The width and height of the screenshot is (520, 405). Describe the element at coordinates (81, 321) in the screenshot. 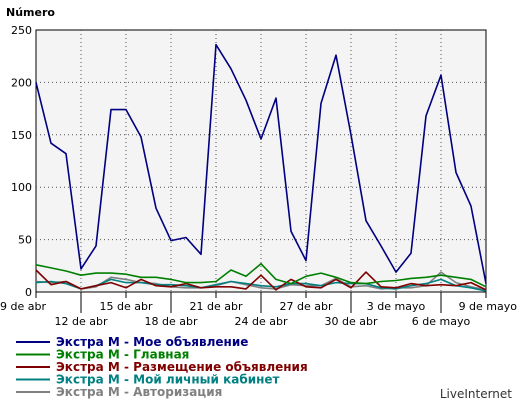

I see `x-tick-label: 12 de abr` at that location.